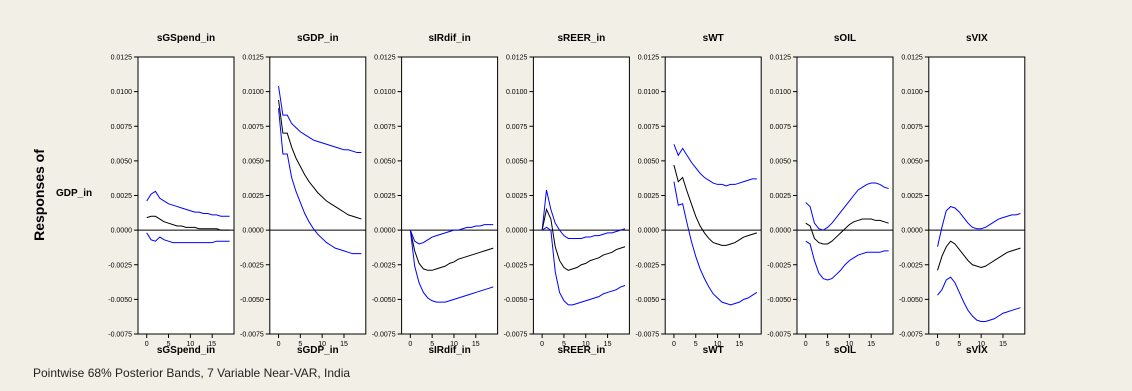 The image size is (1132, 391). What do you see at coordinates (582, 38) in the screenshot?
I see `panel-title: sREER_in` at bounding box center [582, 38].